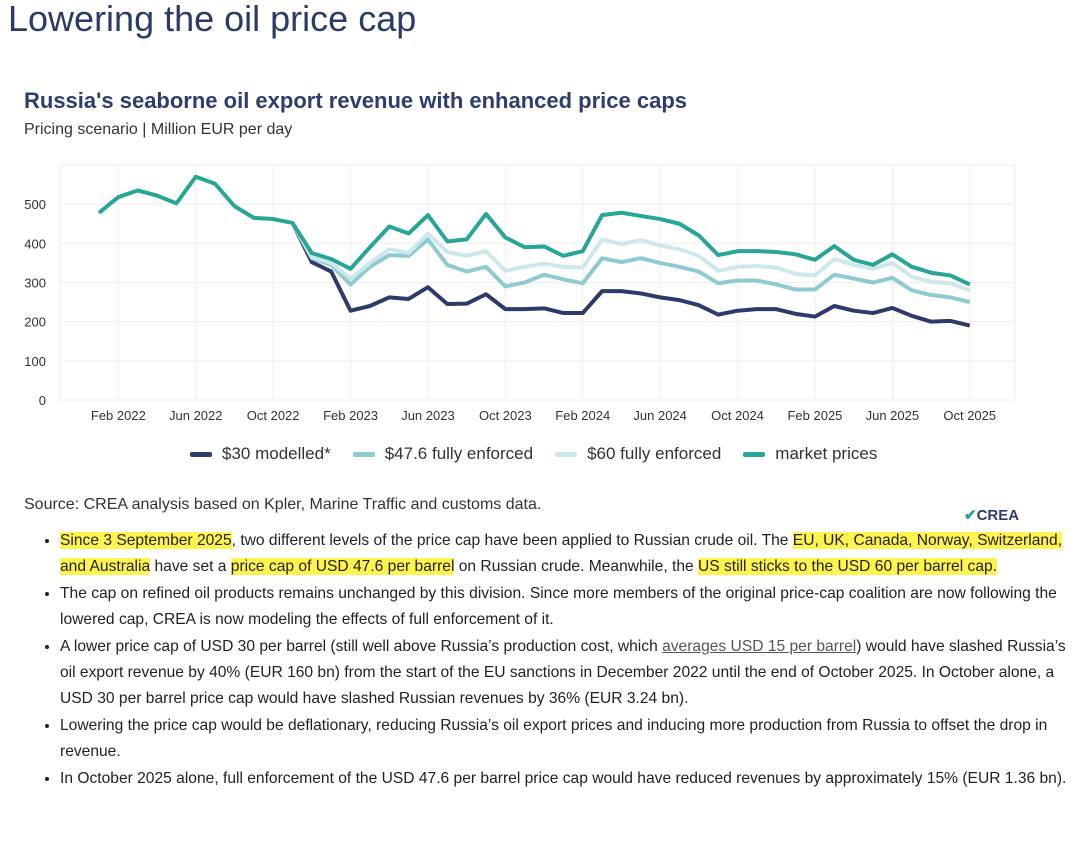 The image size is (1083, 865). I want to click on x-tick-label: Feb 2024, so click(582, 415).